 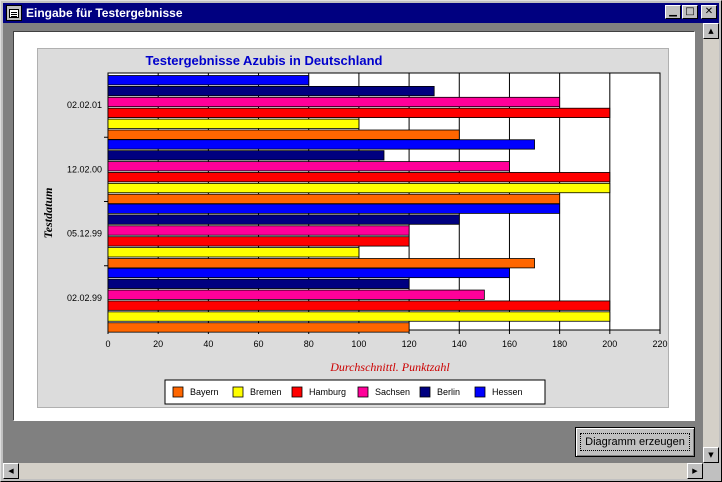 What do you see at coordinates (11, 471) in the screenshot?
I see `scroll-left-icon: ◀` at bounding box center [11, 471].